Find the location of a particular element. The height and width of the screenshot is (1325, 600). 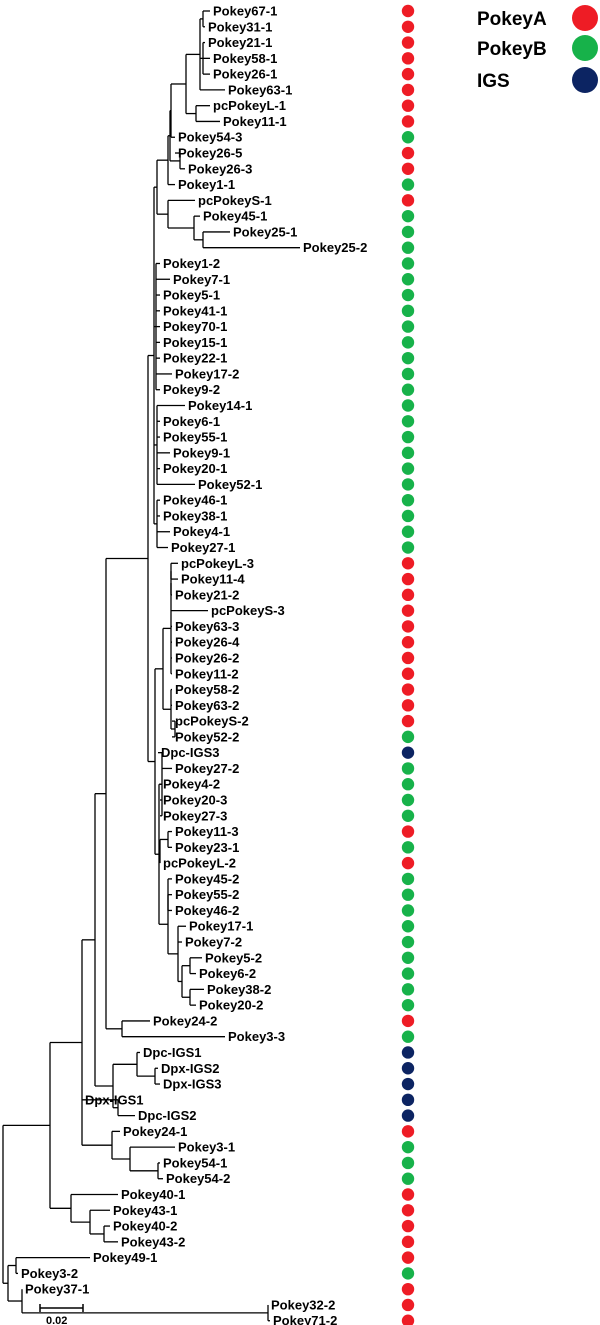

leaf-label: pcPokeyS-2 is located at coordinates (212, 721).